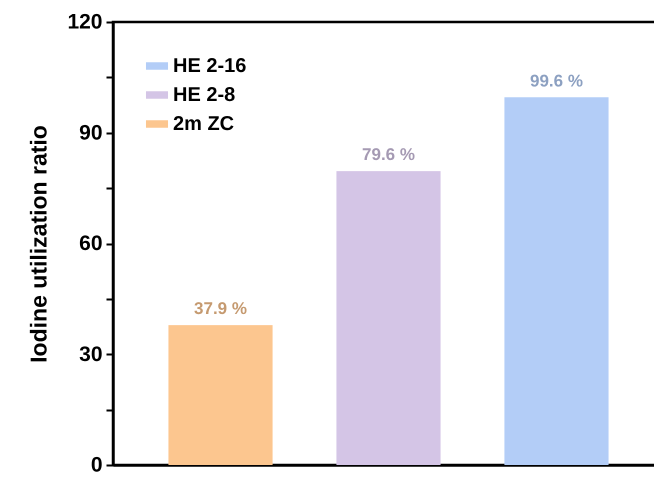 This screenshot has width=654, height=479. I want to click on legend-label: HE 2-8, so click(204, 95).